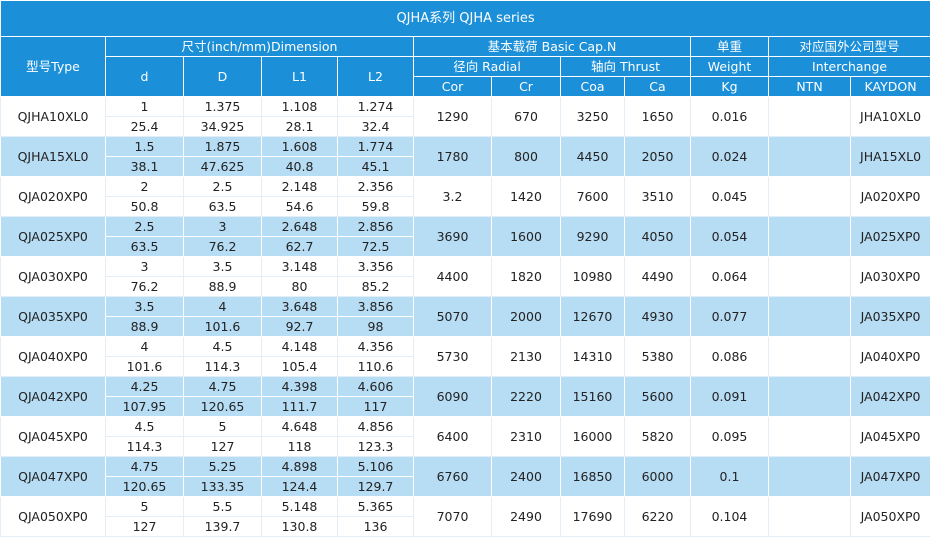 This screenshot has width=930, height=538. Describe the element at coordinates (452, 86) in the screenshot. I see `header-cell: Cor` at that location.